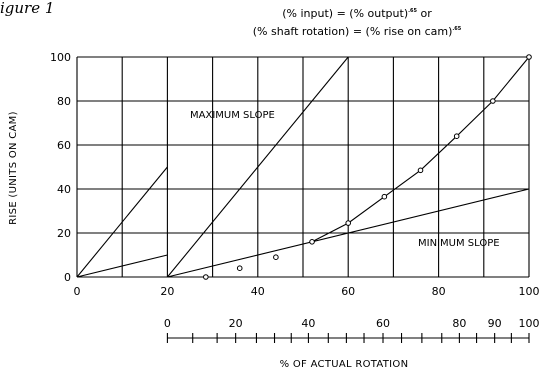 The image size is (543, 376). I want to click on x-tick-label: 40, so click(258, 291).